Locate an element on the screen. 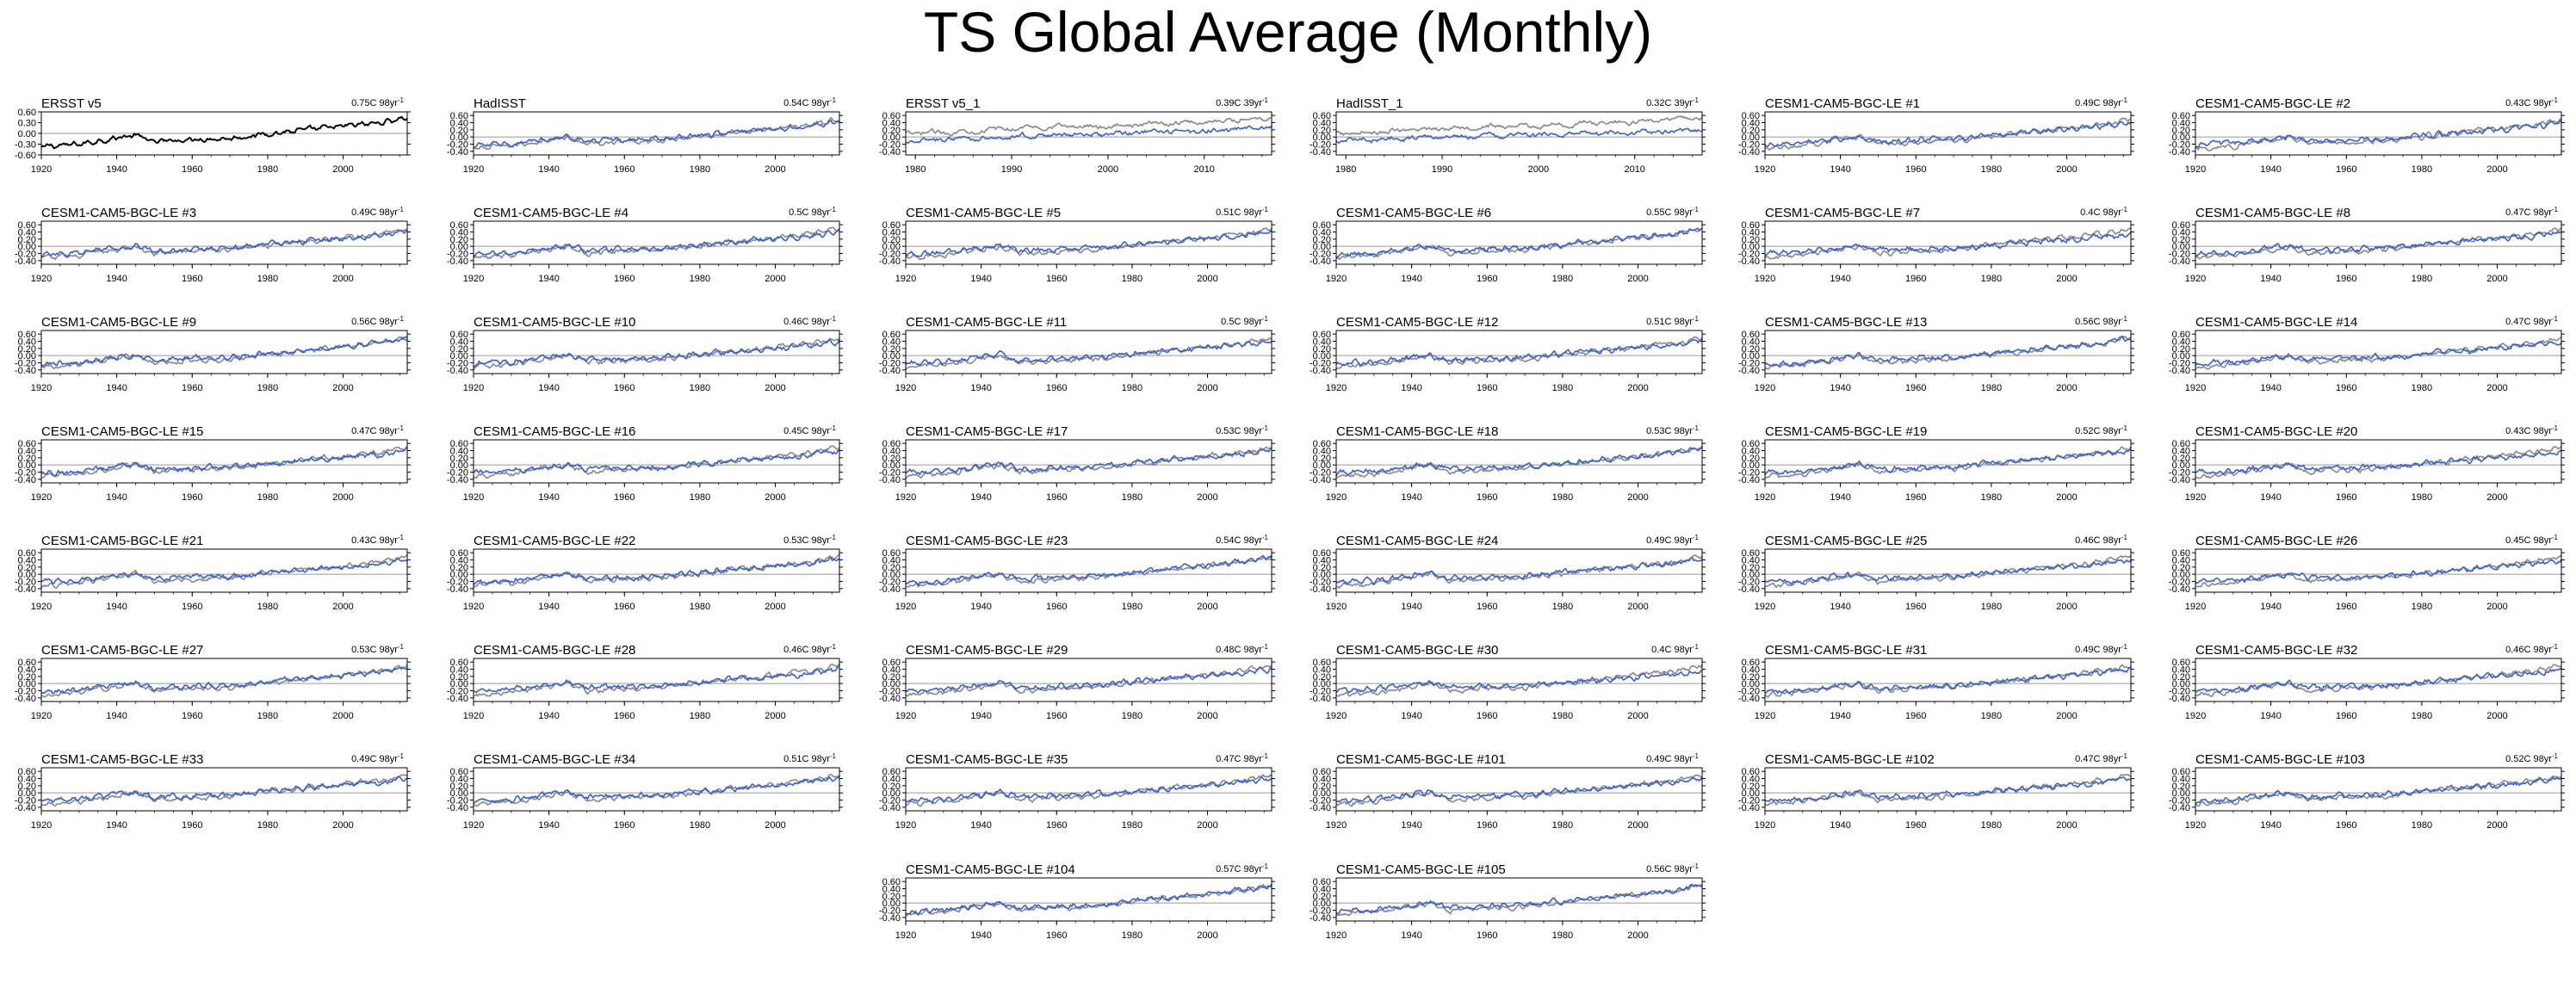 The height and width of the screenshot is (995, 2576). trend-label: 0.5C 98yr-1 is located at coordinates (1245, 321).